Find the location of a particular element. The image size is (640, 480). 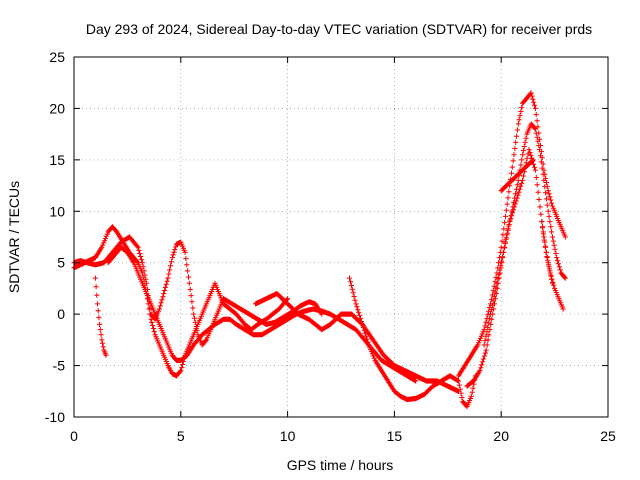

y-tick-label: 0 is located at coordinates (61, 314).